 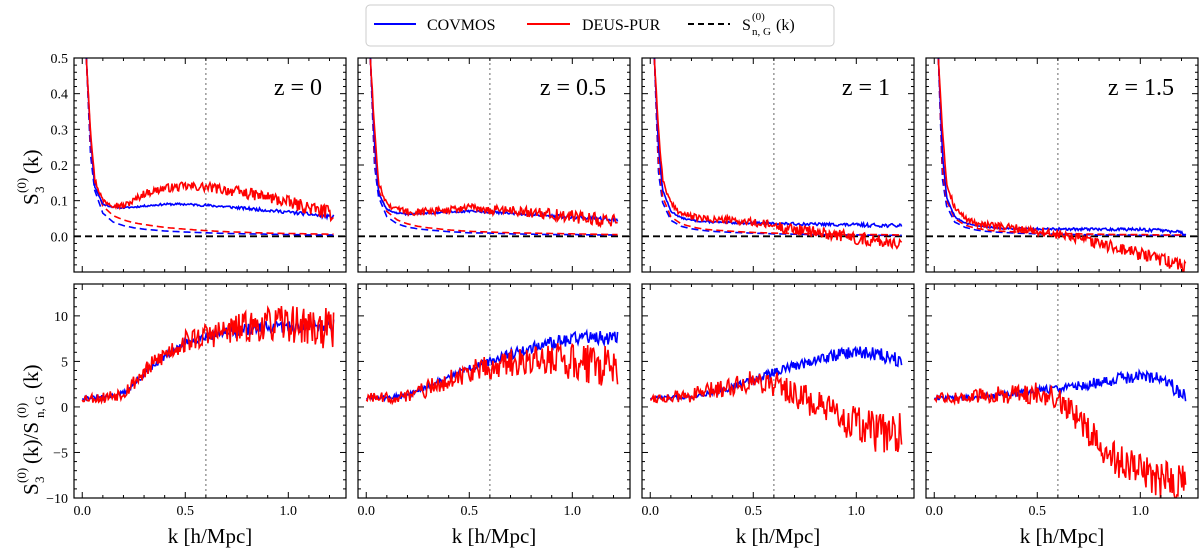 What do you see at coordinates (573, 88) in the screenshot?
I see `redshift-label-1: z = 0.5` at bounding box center [573, 88].